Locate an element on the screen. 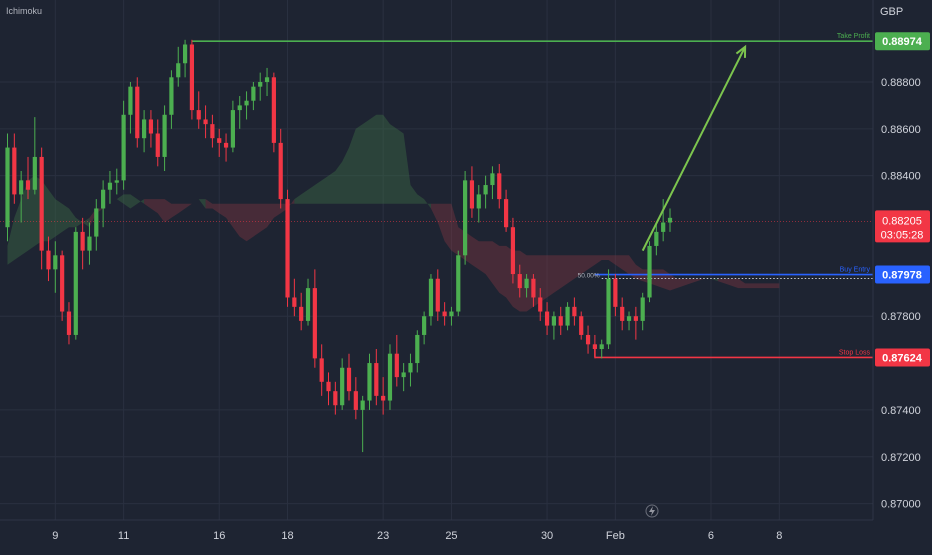  price-badge-buy-entry is located at coordinates (902, 274).